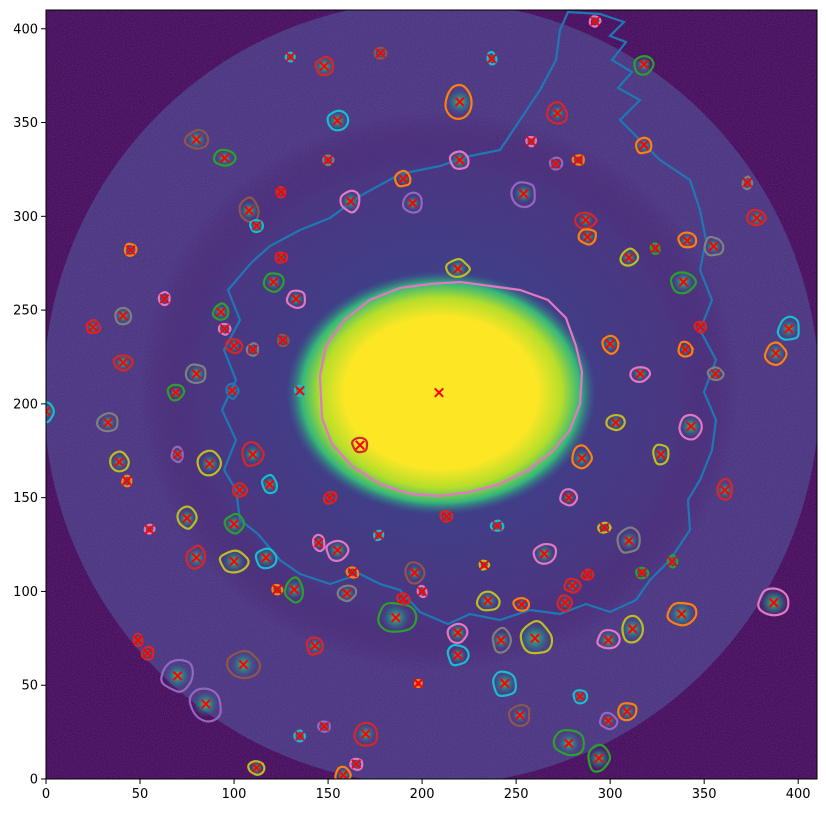  What do you see at coordinates (140, 794) in the screenshot?
I see `x-tick-label: 50` at bounding box center [140, 794].